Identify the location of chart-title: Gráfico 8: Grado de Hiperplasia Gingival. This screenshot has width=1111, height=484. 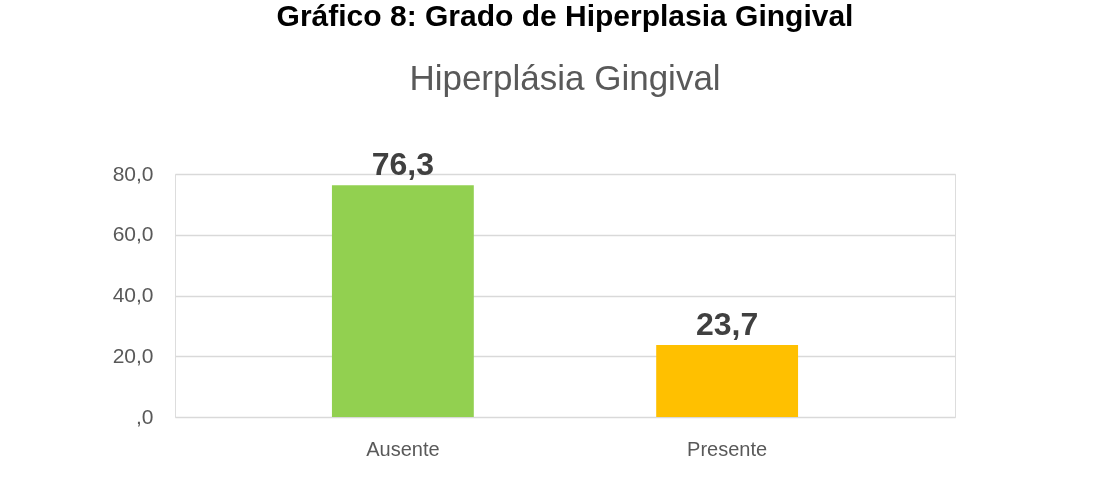
(565, 16).